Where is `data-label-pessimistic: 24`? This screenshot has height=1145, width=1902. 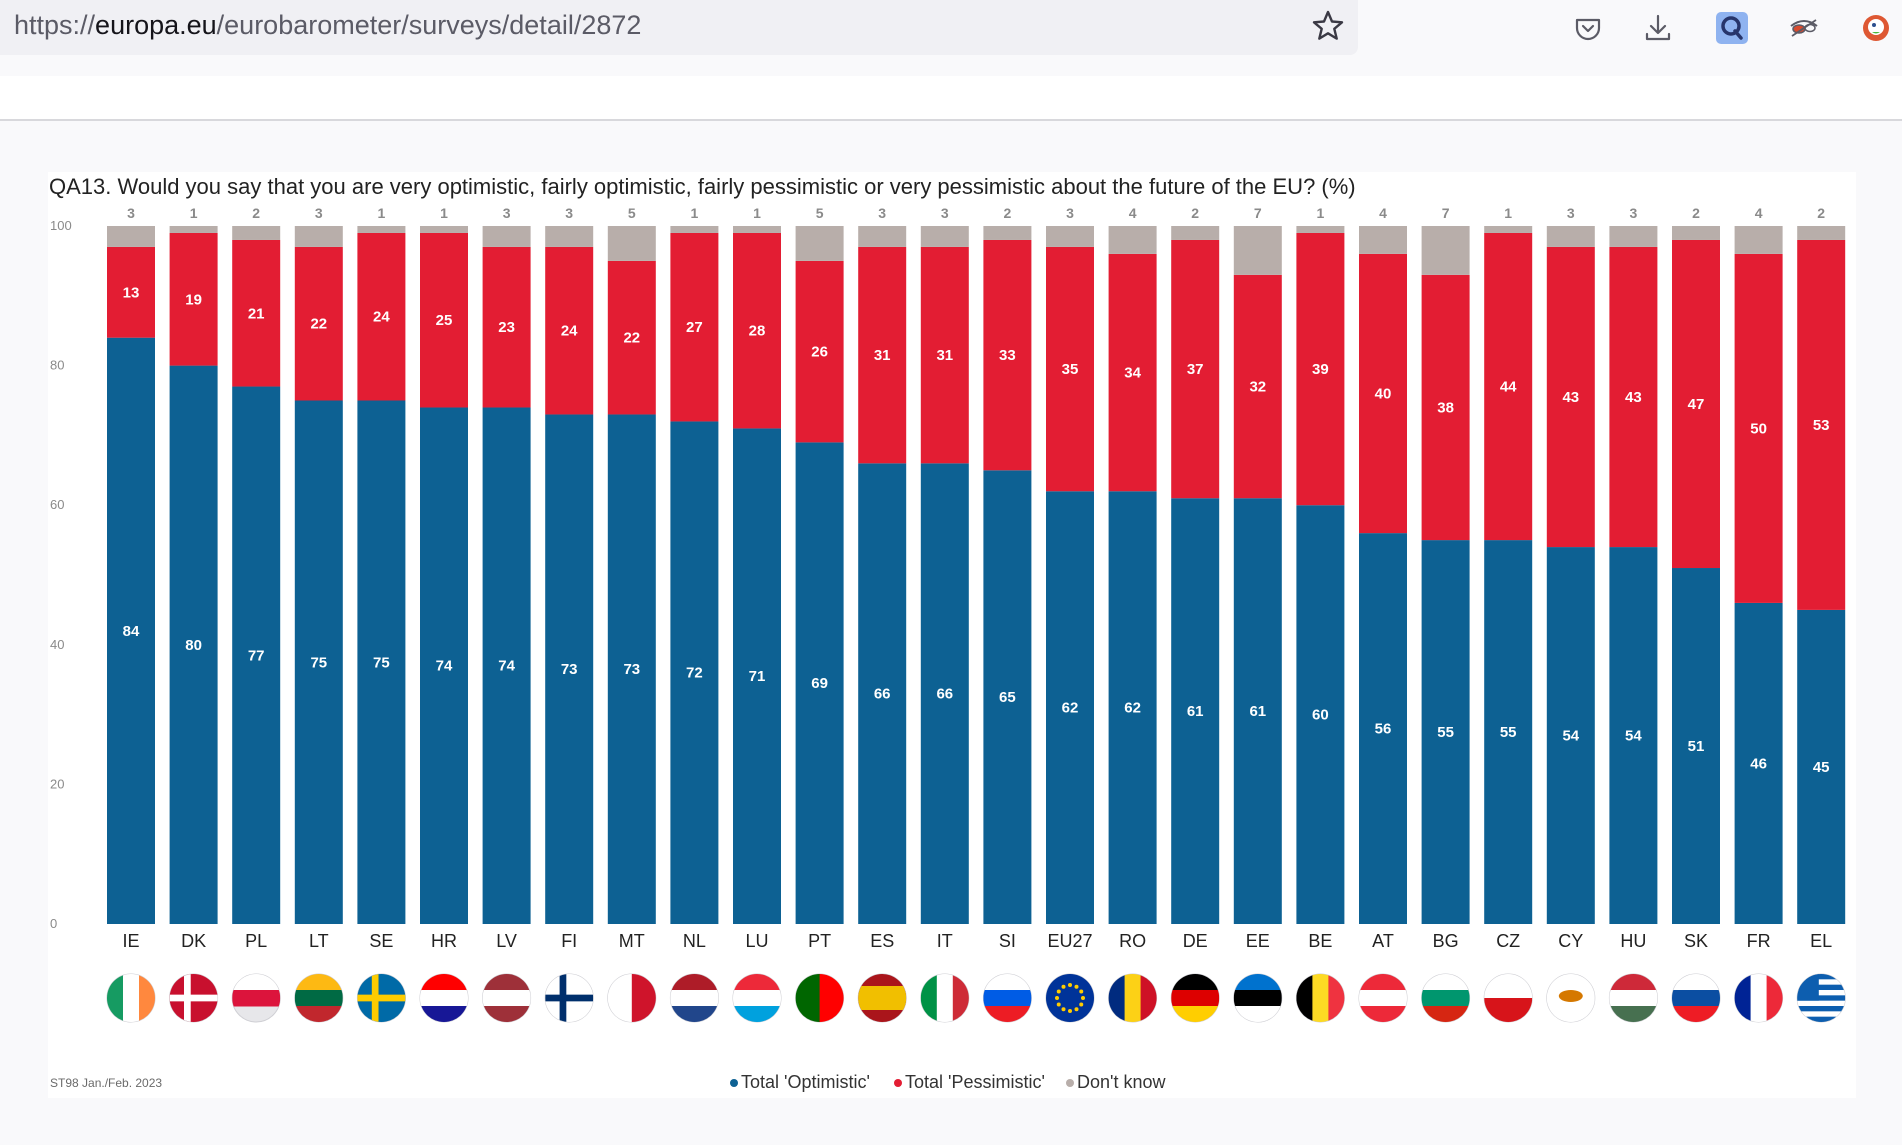
data-label-pessimistic: 24 is located at coordinates (569, 331).